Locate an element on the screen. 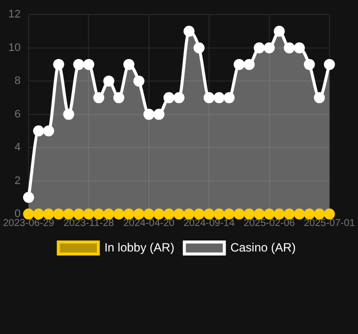 The height and width of the screenshot is (334, 358). x-tick-label: 2023-06-29 is located at coordinates (29, 223).